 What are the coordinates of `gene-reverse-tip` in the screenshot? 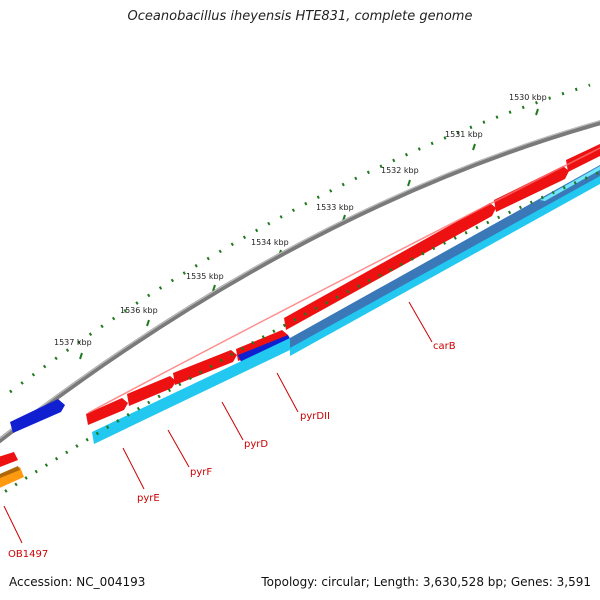 It's located at (570, 183).